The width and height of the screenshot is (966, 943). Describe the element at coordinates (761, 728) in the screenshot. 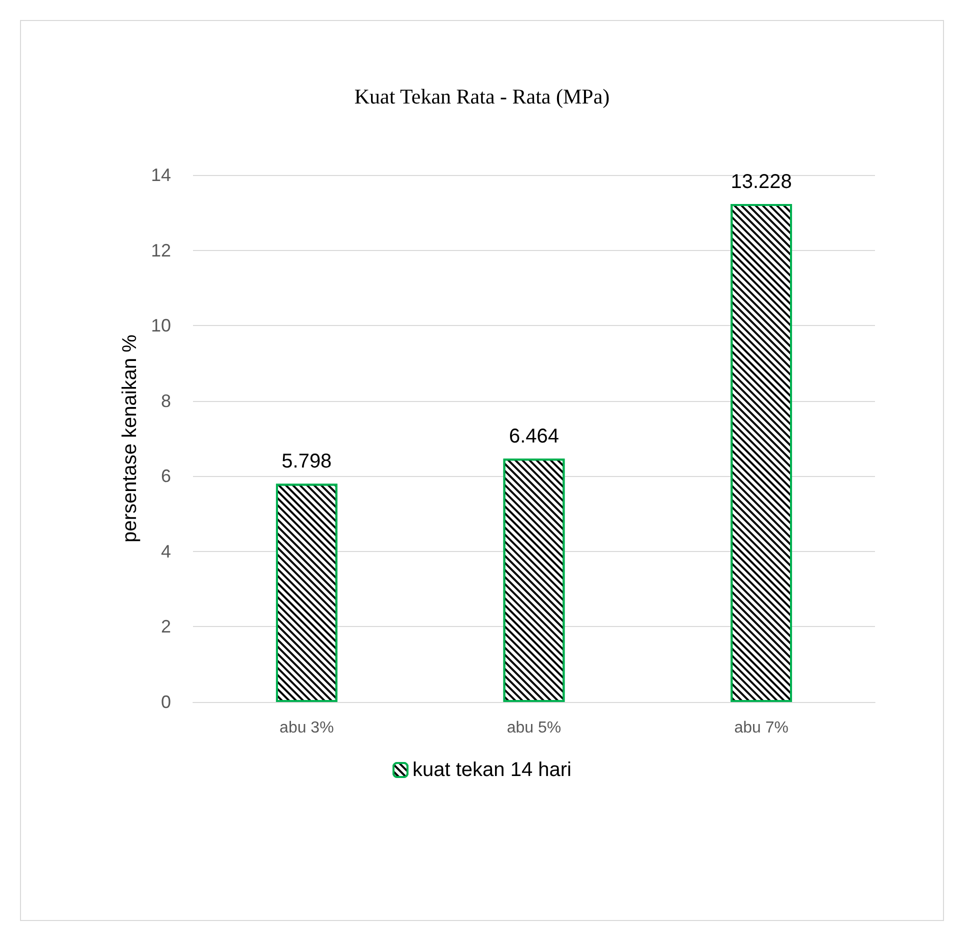

I see `x-tick-label: abu 7%` at that location.